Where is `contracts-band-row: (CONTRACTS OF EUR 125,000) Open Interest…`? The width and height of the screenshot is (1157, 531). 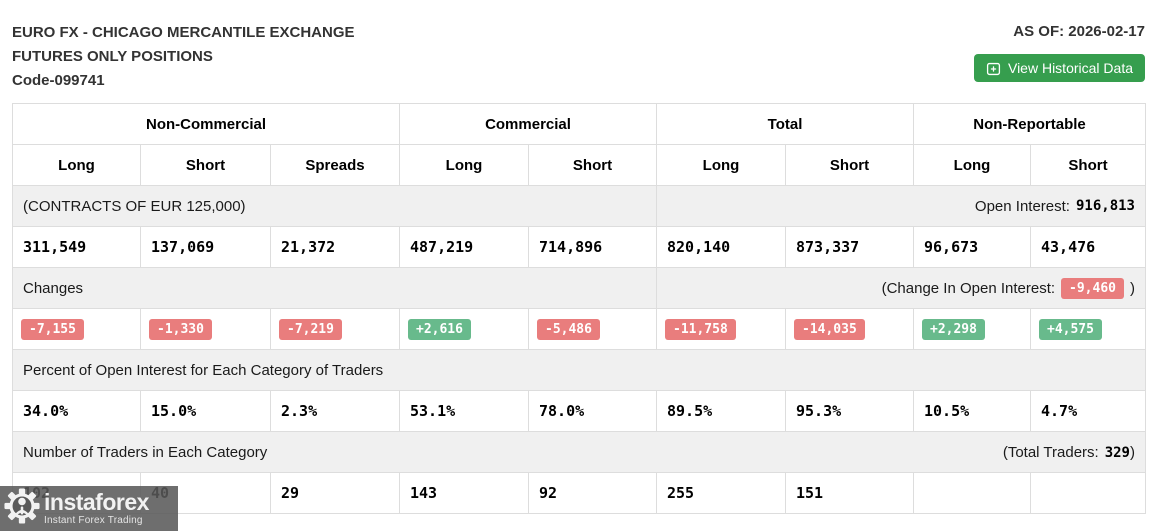 contracts-band-row: (CONTRACTS OF EUR 125,000) Open Interest… is located at coordinates (579, 206).